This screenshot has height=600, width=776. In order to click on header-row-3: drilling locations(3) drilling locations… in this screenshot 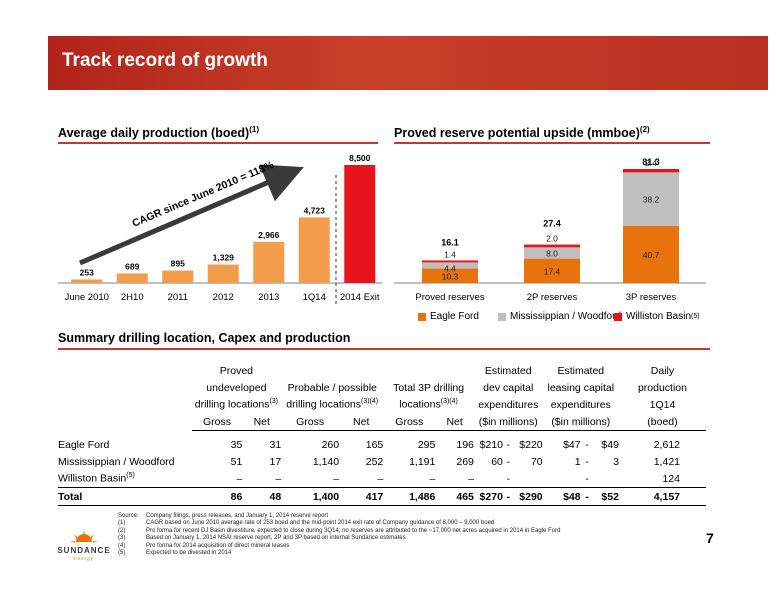, I will do `click(382, 404)`.